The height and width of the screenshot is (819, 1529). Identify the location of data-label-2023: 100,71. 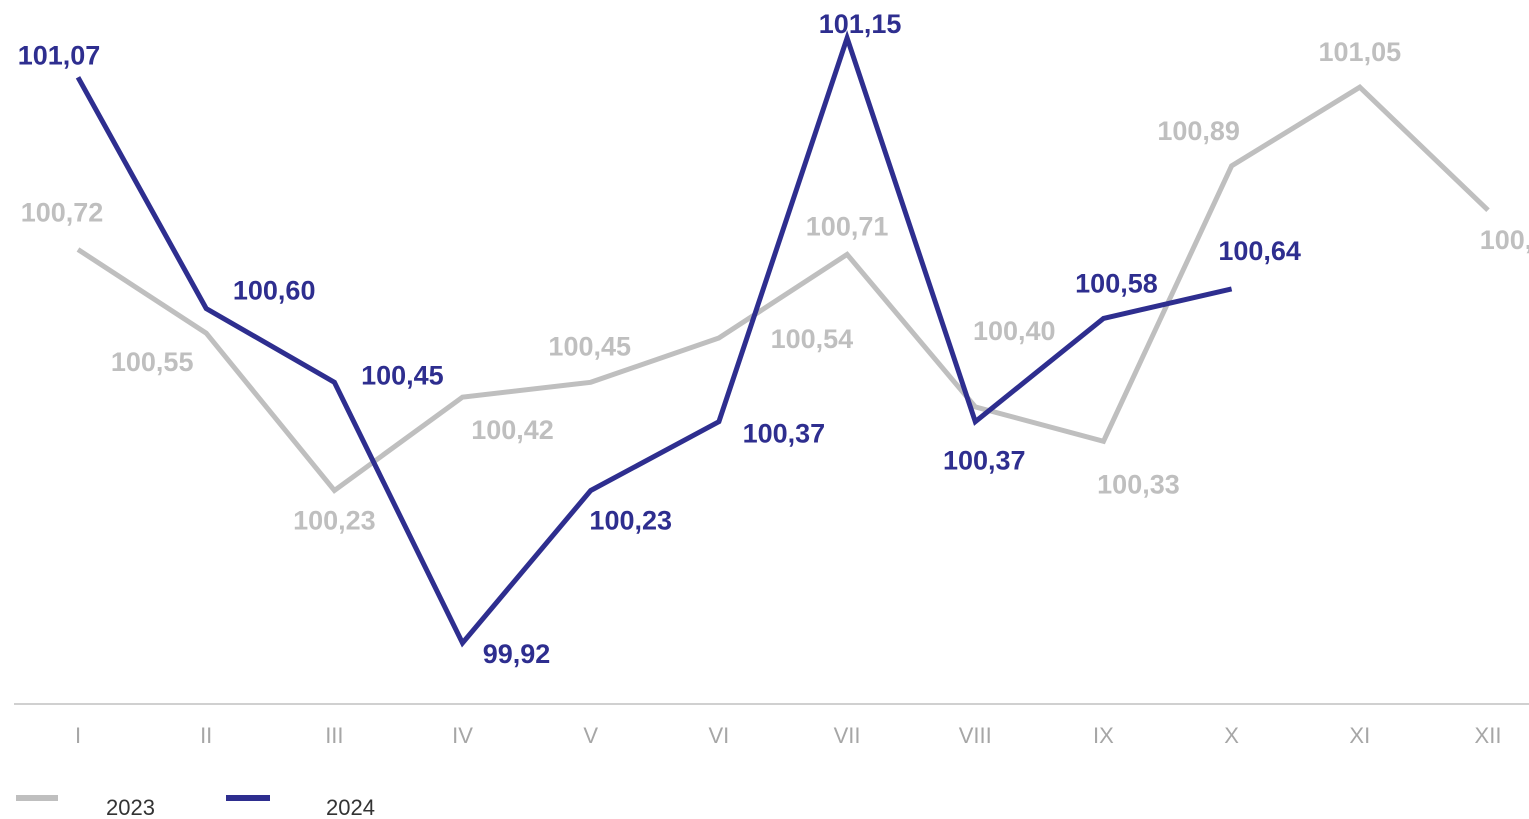
(847, 226).